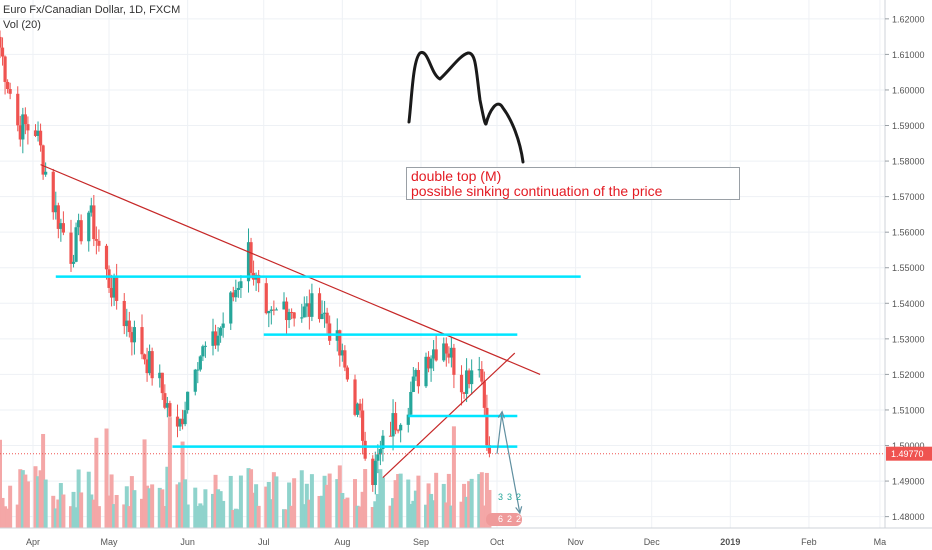 This screenshot has height=550, width=932. What do you see at coordinates (908, 410) in the screenshot?
I see `price-tick-label: 1.51000` at bounding box center [908, 410].